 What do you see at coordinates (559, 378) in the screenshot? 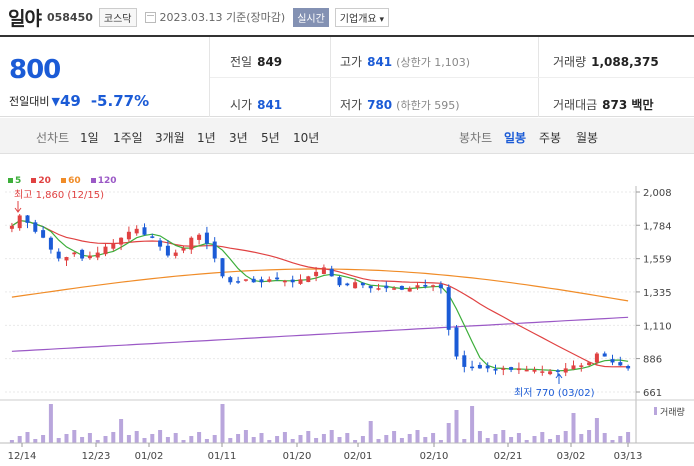
I see `min-arrow-icon` at bounding box center [559, 378].